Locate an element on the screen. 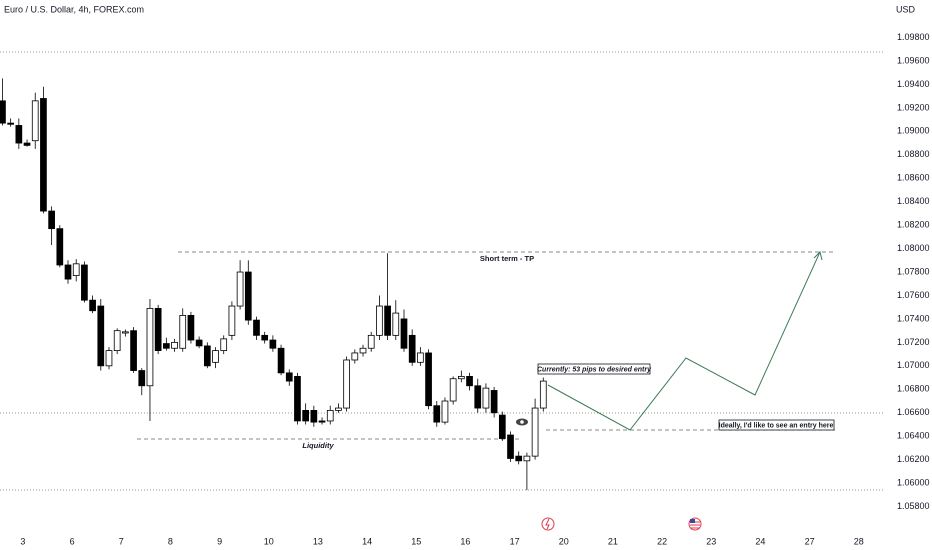 The image size is (932, 550). y-tick-label: 1.08000 is located at coordinates (913, 248).